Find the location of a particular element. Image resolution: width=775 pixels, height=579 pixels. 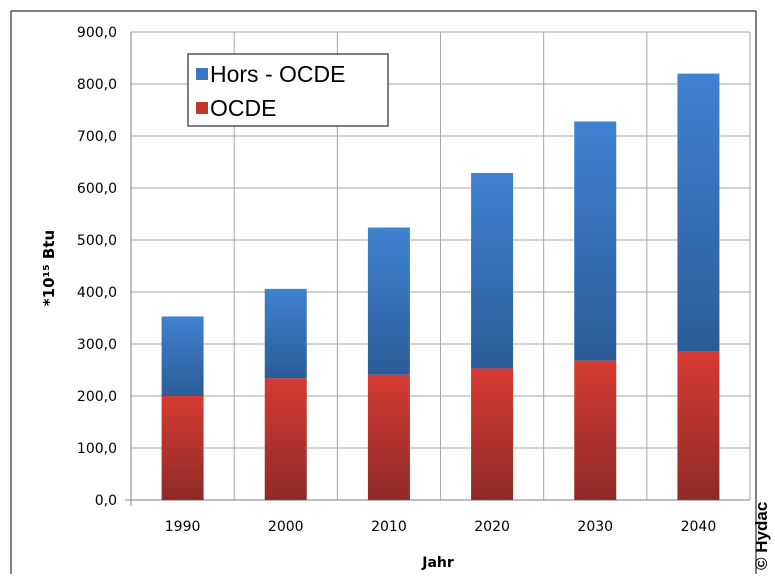

legend-swatch-hors-ocde is located at coordinates (202, 74).